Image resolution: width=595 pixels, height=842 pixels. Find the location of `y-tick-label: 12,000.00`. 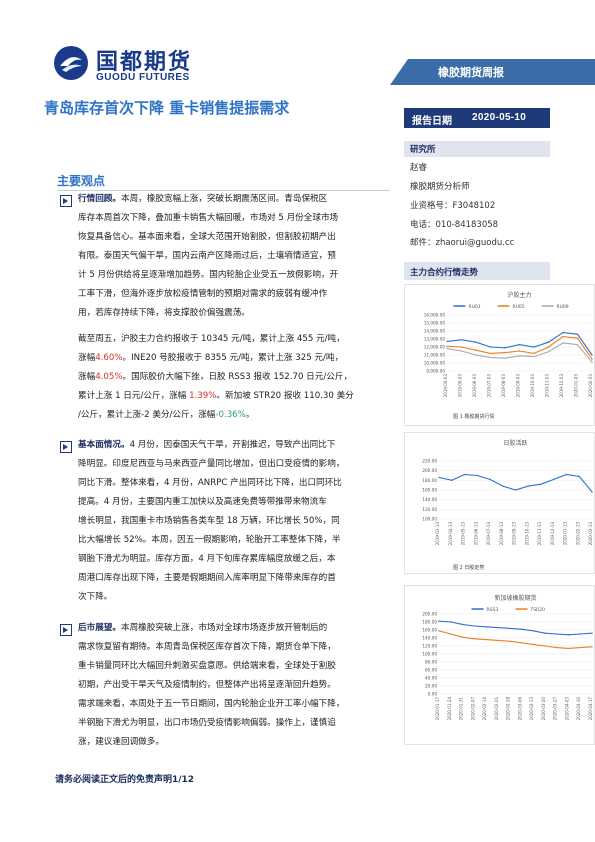

y-tick-label: 12,000.00 is located at coordinates (435, 347).